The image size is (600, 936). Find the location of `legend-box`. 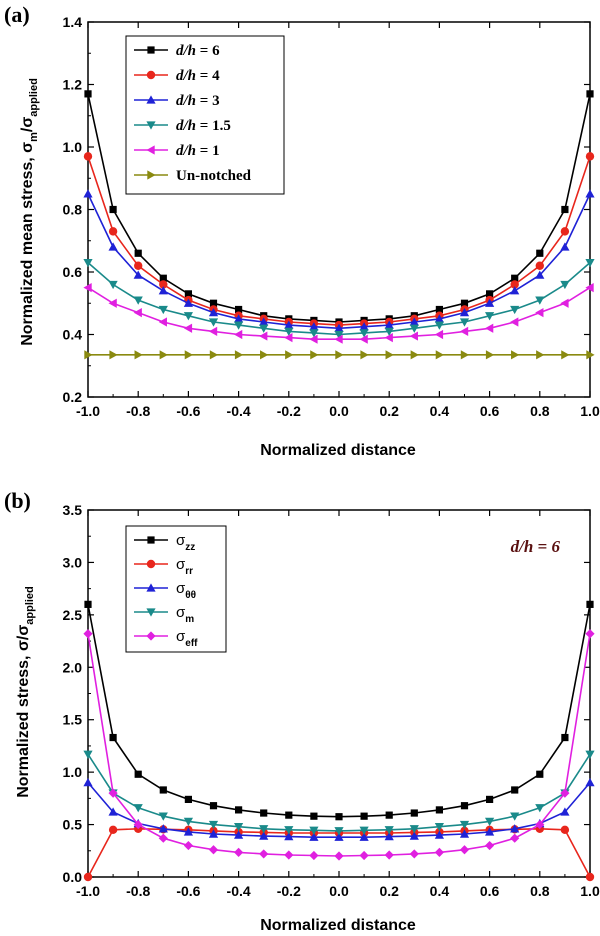

legend-box is located at coordinates (176, 589).